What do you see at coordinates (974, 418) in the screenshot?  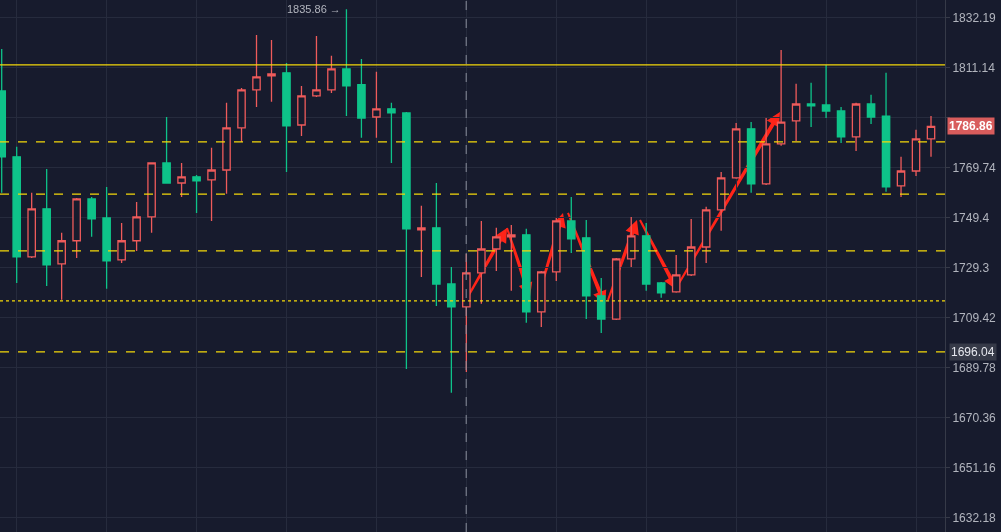 I see `y-tick-label: 1670.36` at bounding box center [974, 418].